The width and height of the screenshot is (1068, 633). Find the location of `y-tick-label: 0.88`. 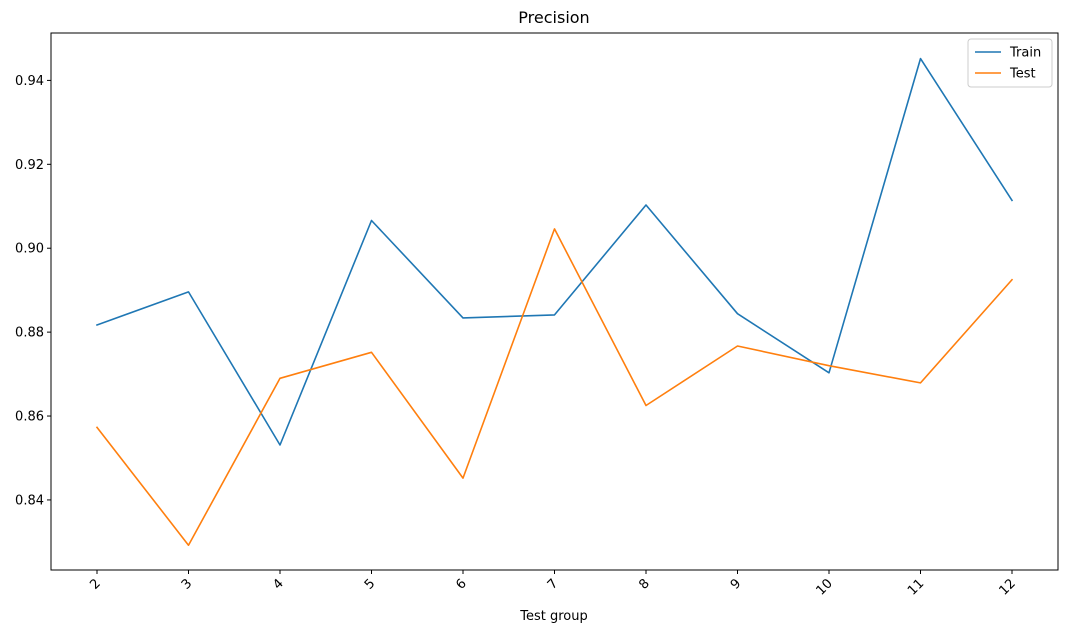

y-tick-label: 0.88 is located at coordinates (29, 333).